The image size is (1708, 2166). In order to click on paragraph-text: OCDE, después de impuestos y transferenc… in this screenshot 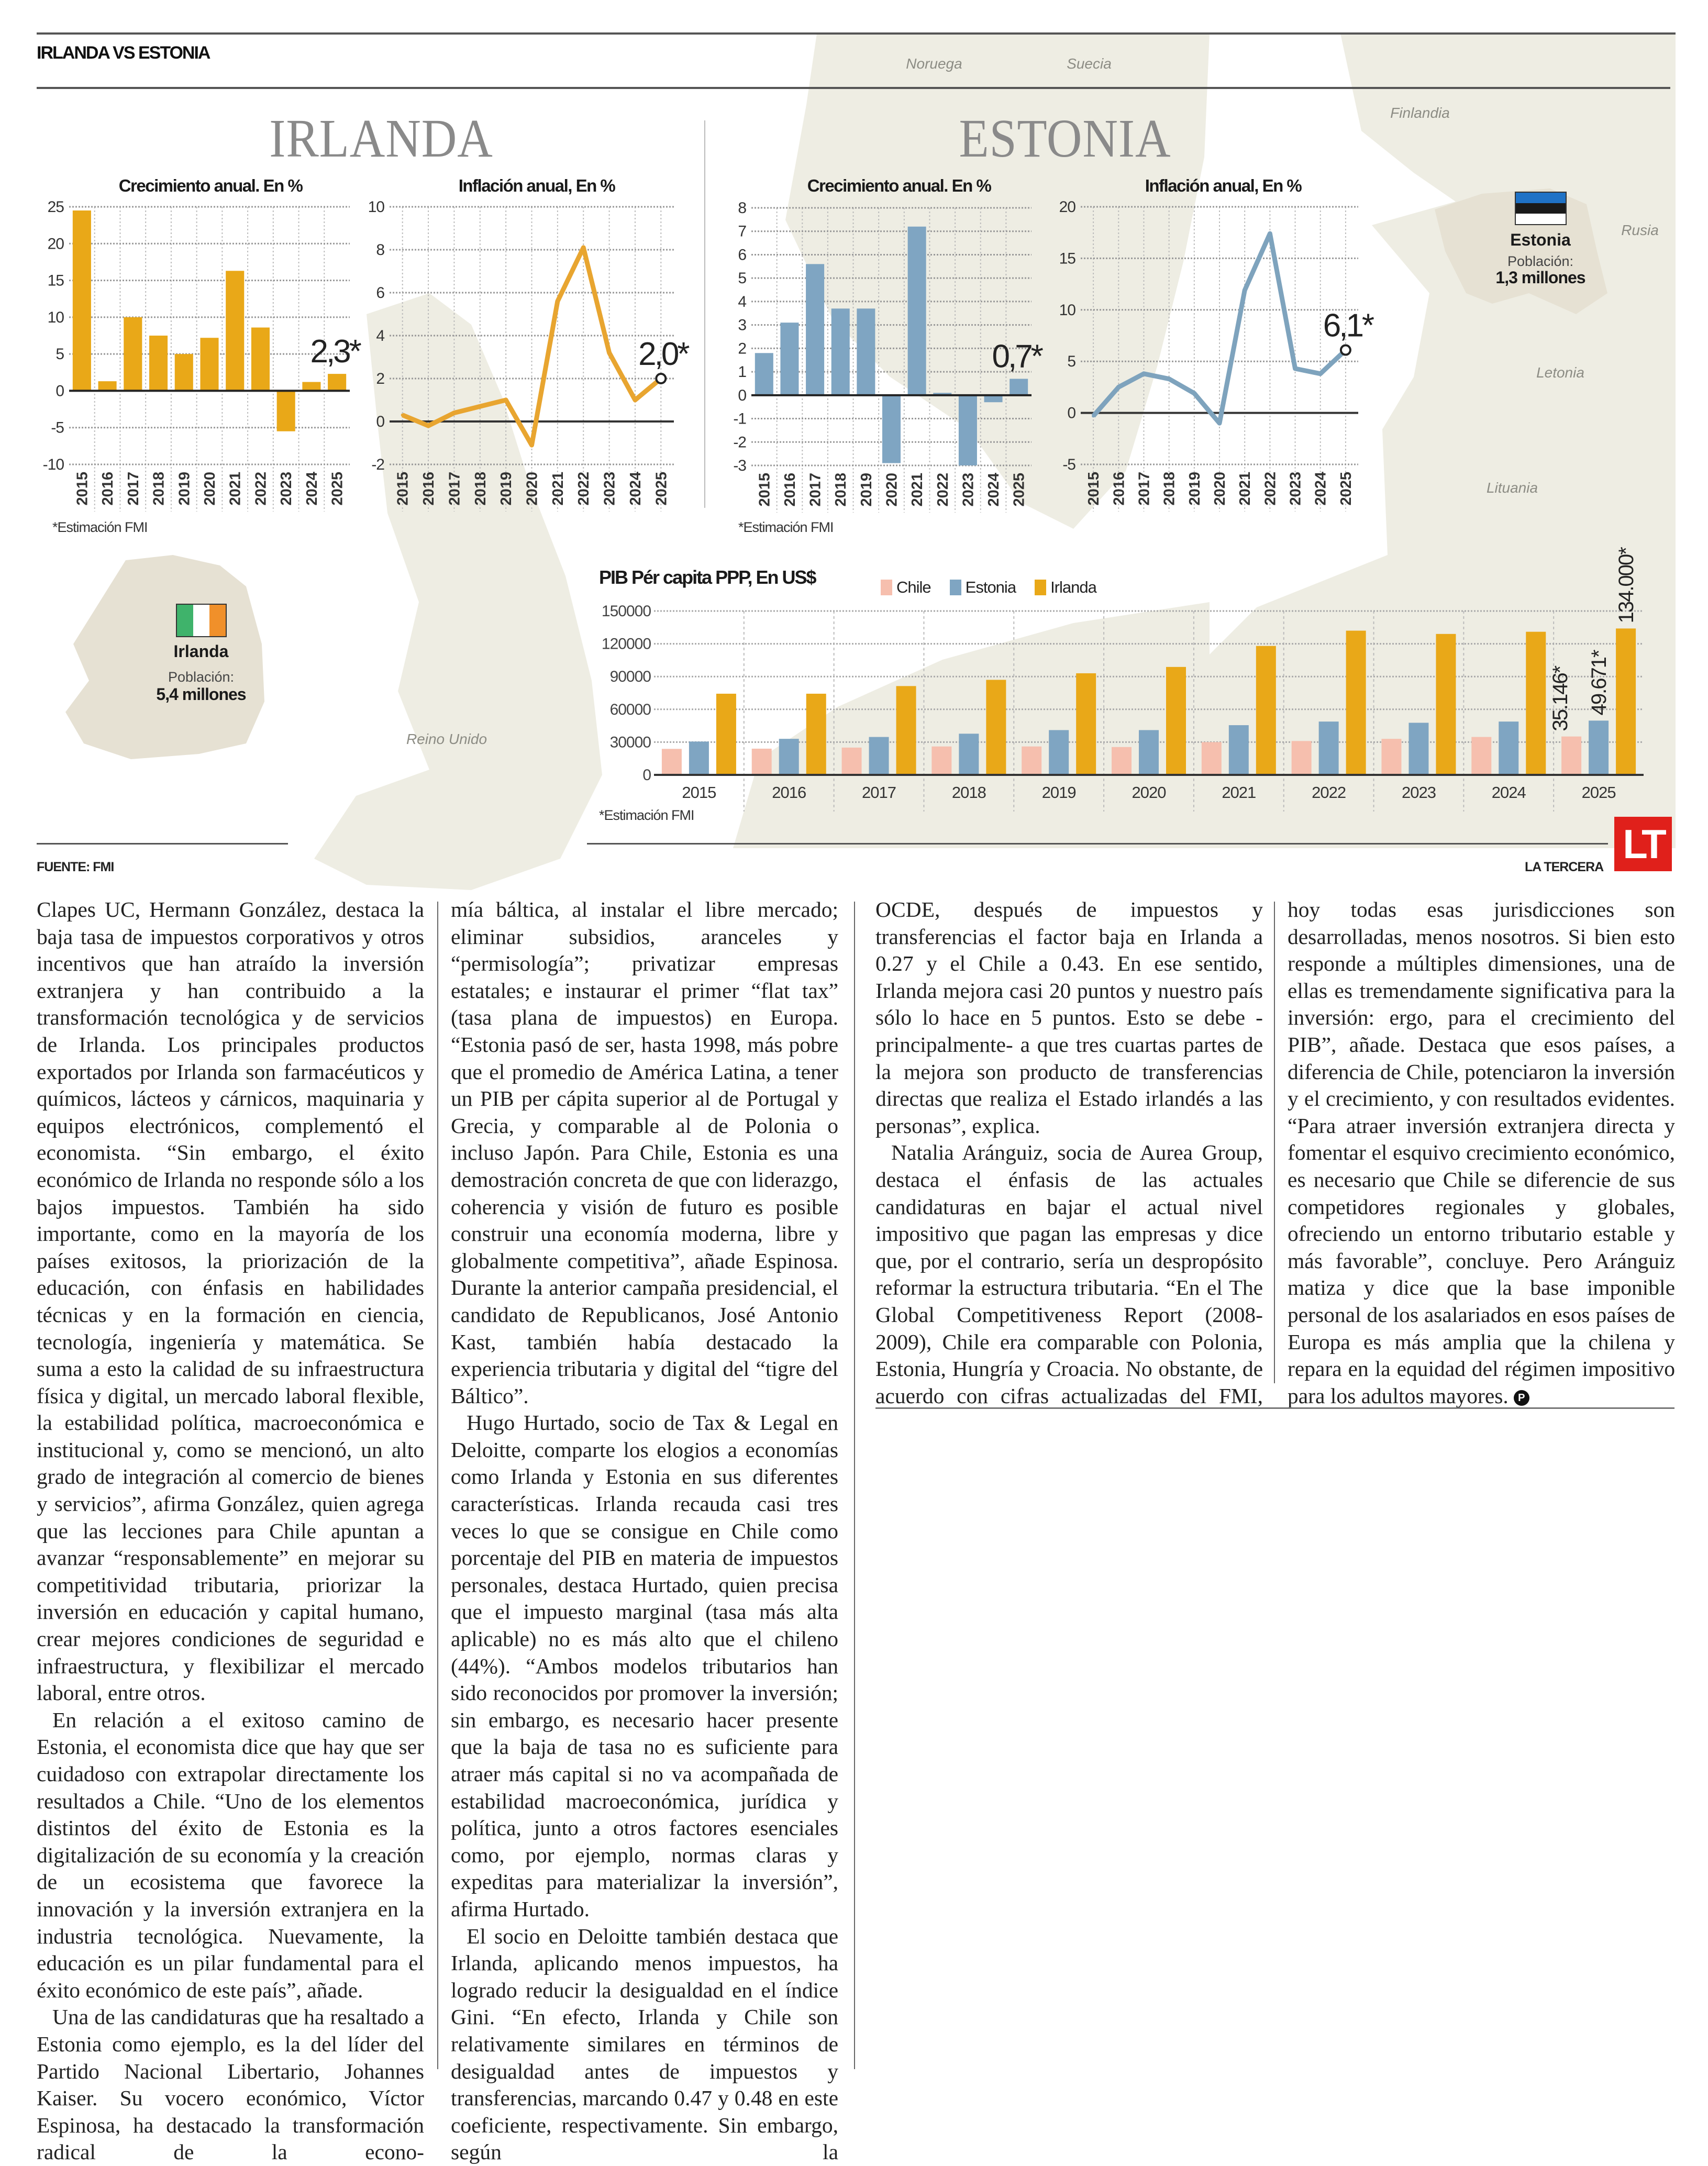, I will do `click(1069, 1017)`.